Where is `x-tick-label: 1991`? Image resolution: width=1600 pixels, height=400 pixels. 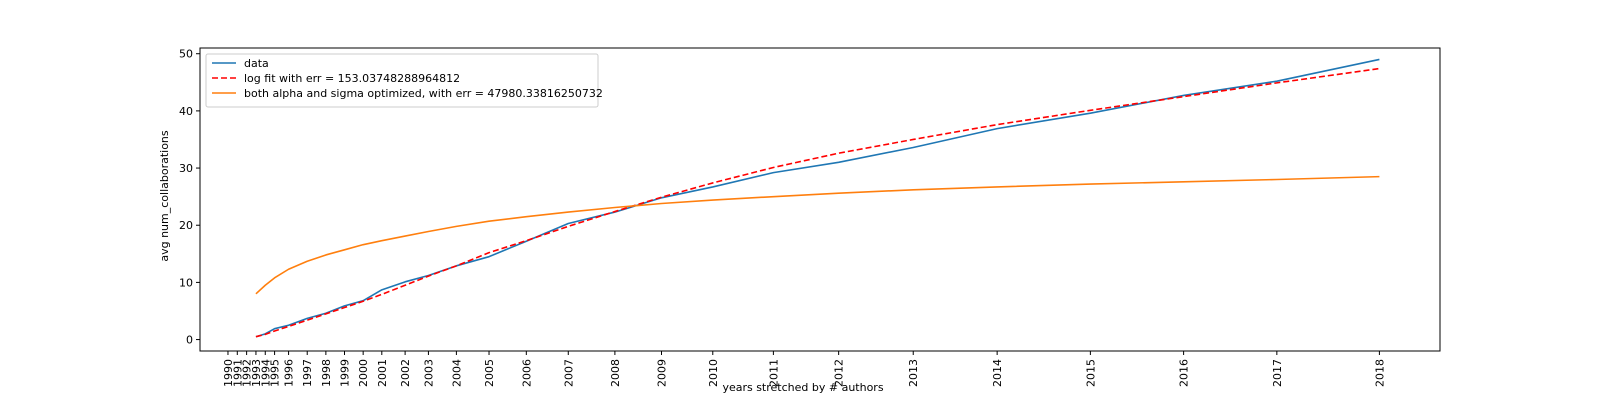
x-tick-label: 1991 is located at coordinates (237, 373).